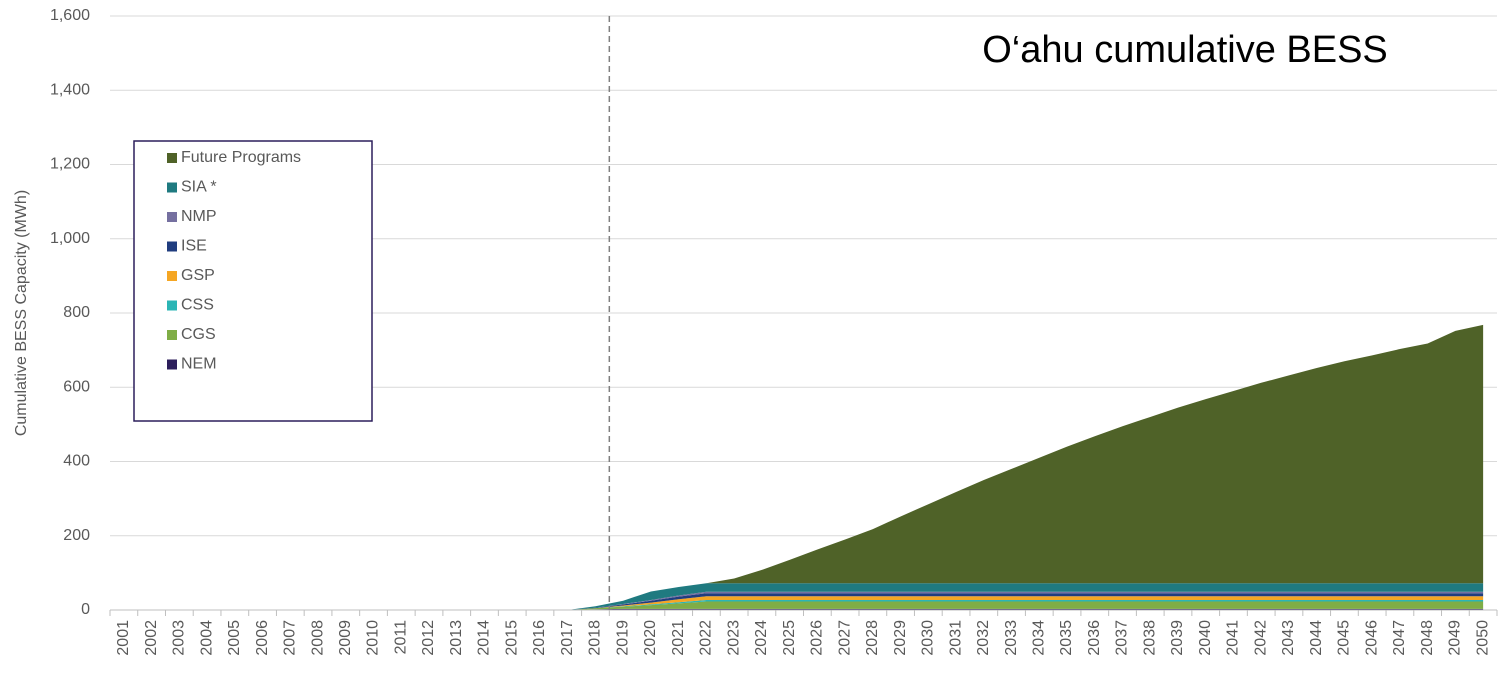 The height and width of the screenshot is (678, 1503). Describe the element at coordinates (1344, 638) in the screenshot. I see `x-tick-label: 2045` at that location.